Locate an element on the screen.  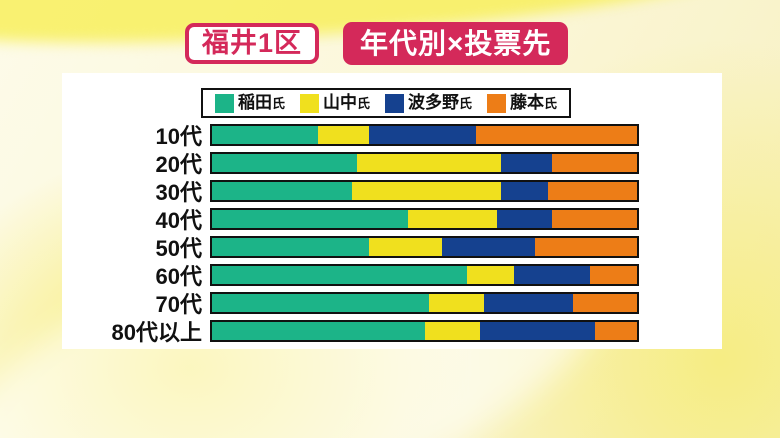
chart-row: 50代 is located at coordinates (354, 248).